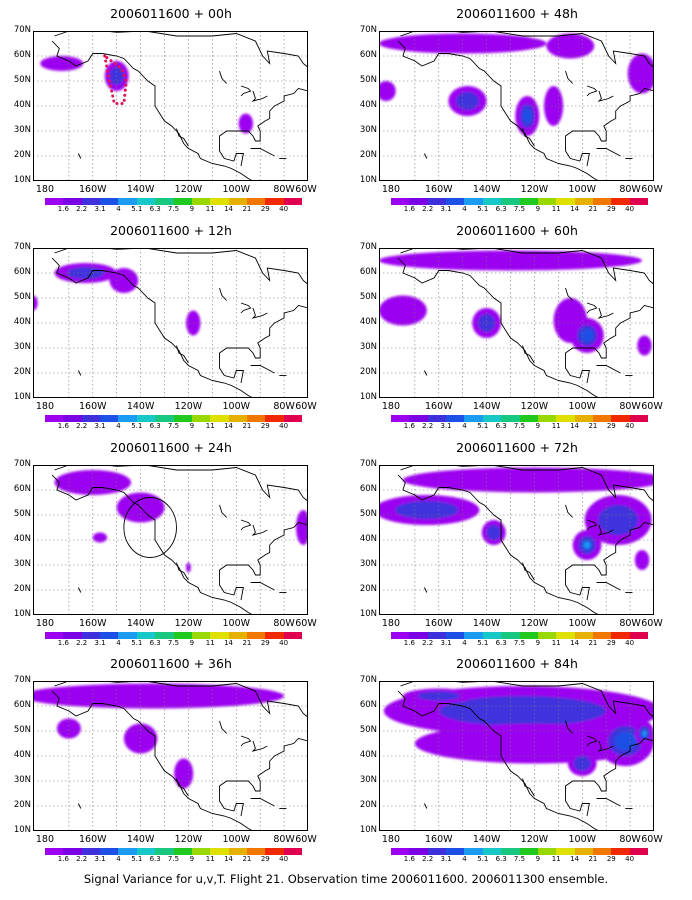 The image size is (692, 900). I want to click on panel-title: 2006011600 + 72h, so click(517, 447).